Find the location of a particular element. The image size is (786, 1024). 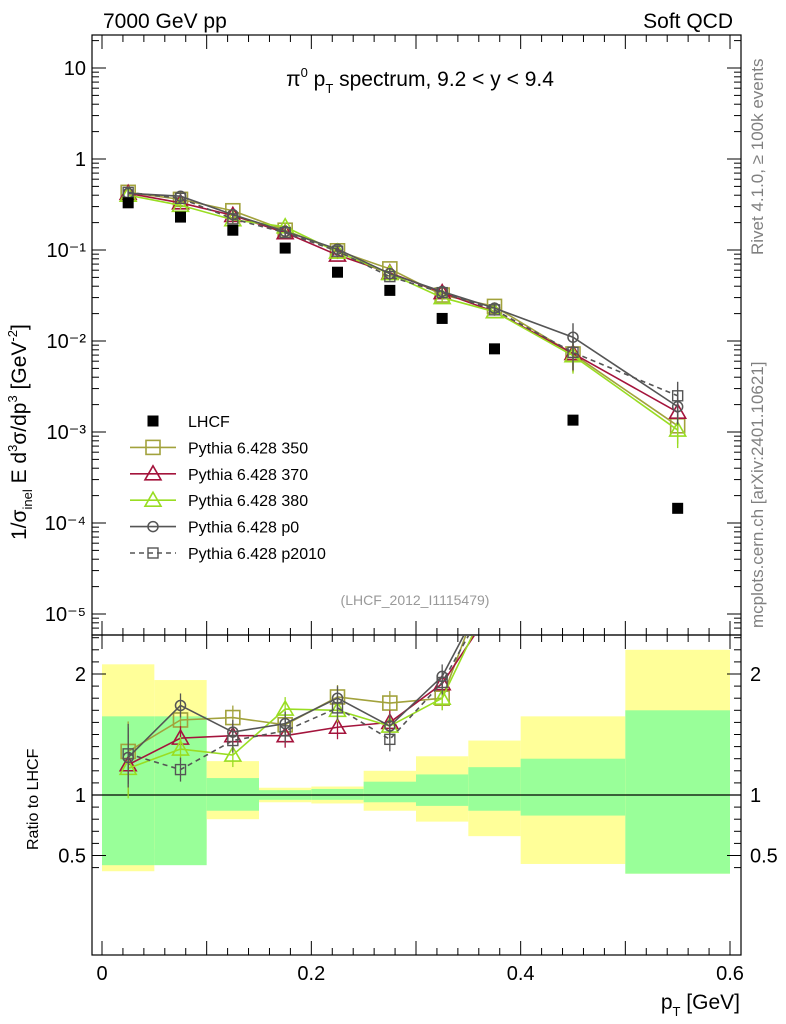

ratio-y-tick-label-right: 1 is located at coordinates (755, 796).